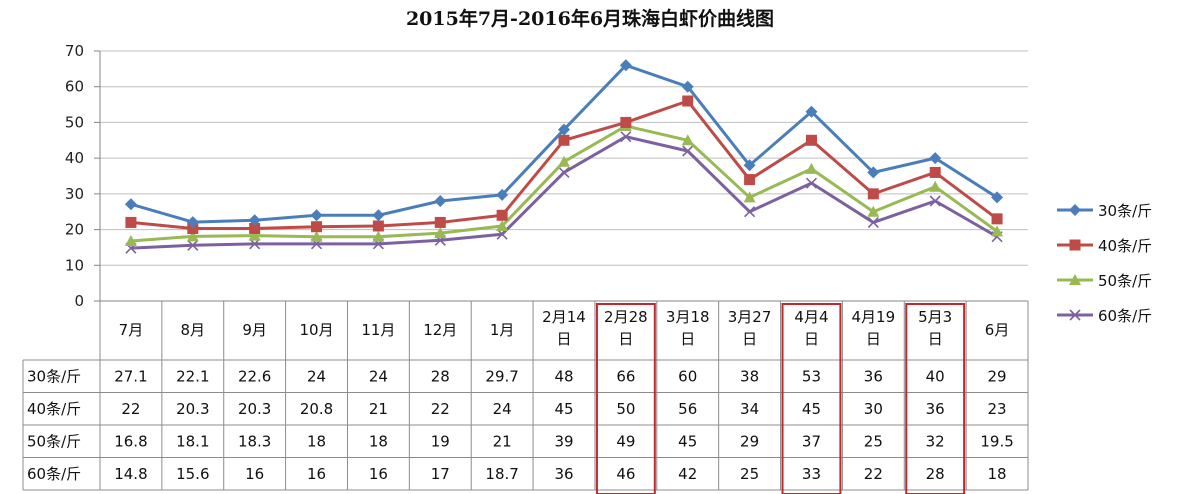 The width and height of the screenshot is (1180, 494). What do you see at coordinates (811, 398) in the screenshot?
I see `highlight-box` at bounding box center [811, 398].